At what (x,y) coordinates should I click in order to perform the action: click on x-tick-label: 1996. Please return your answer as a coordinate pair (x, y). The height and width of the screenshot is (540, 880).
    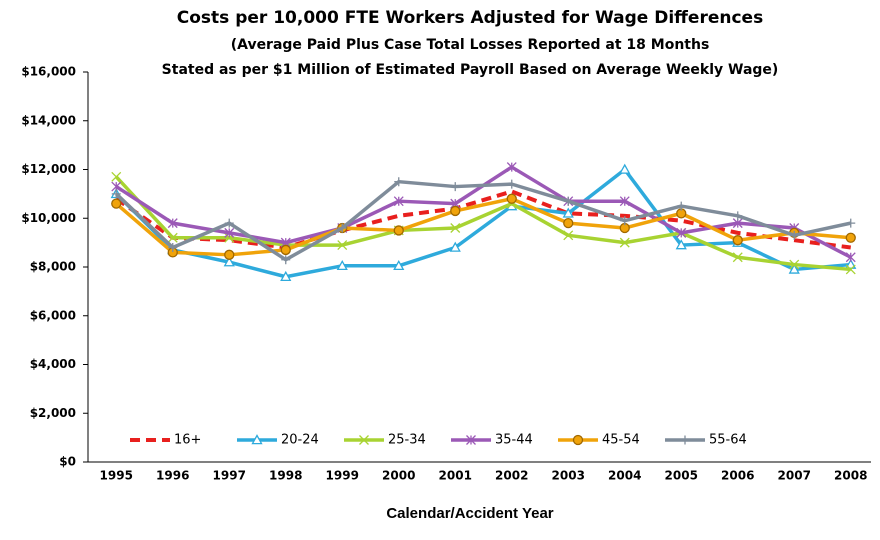
    Looking at the image, I should click on (172, 476).